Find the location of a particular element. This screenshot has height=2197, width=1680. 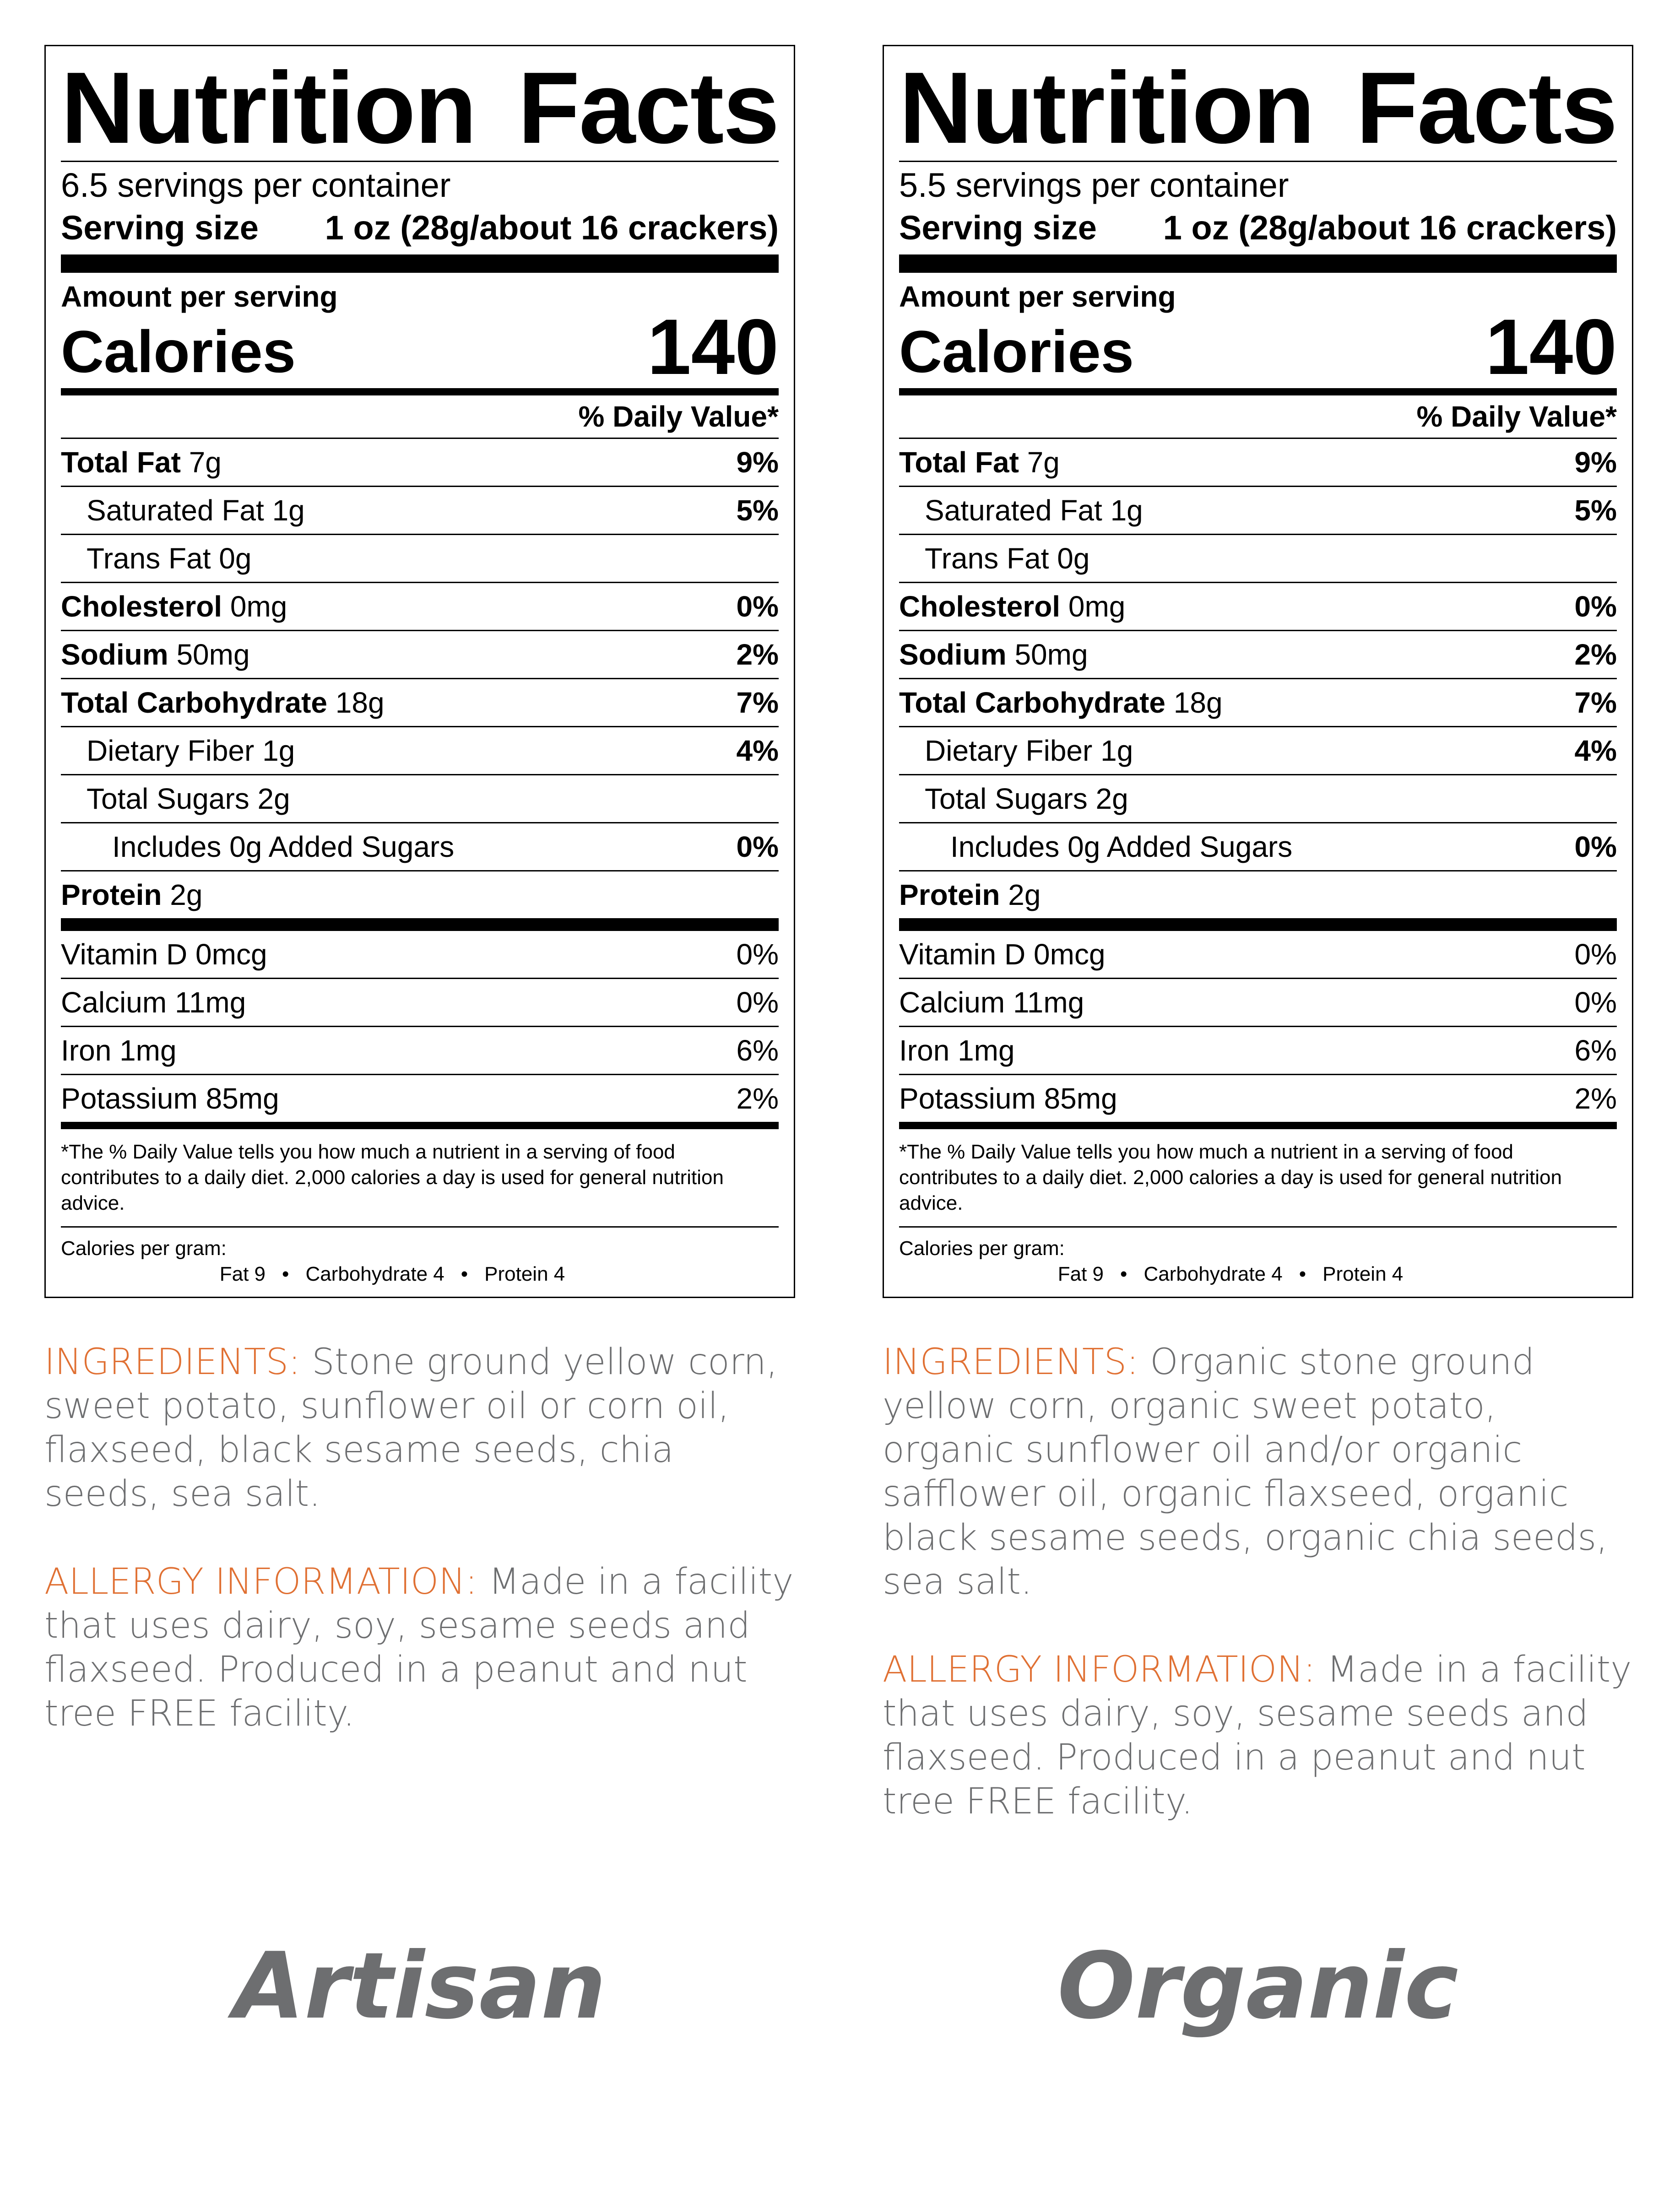

nutrient-row: Includes 0g Added Sugars 0% is located at coordinates (1258, 846).